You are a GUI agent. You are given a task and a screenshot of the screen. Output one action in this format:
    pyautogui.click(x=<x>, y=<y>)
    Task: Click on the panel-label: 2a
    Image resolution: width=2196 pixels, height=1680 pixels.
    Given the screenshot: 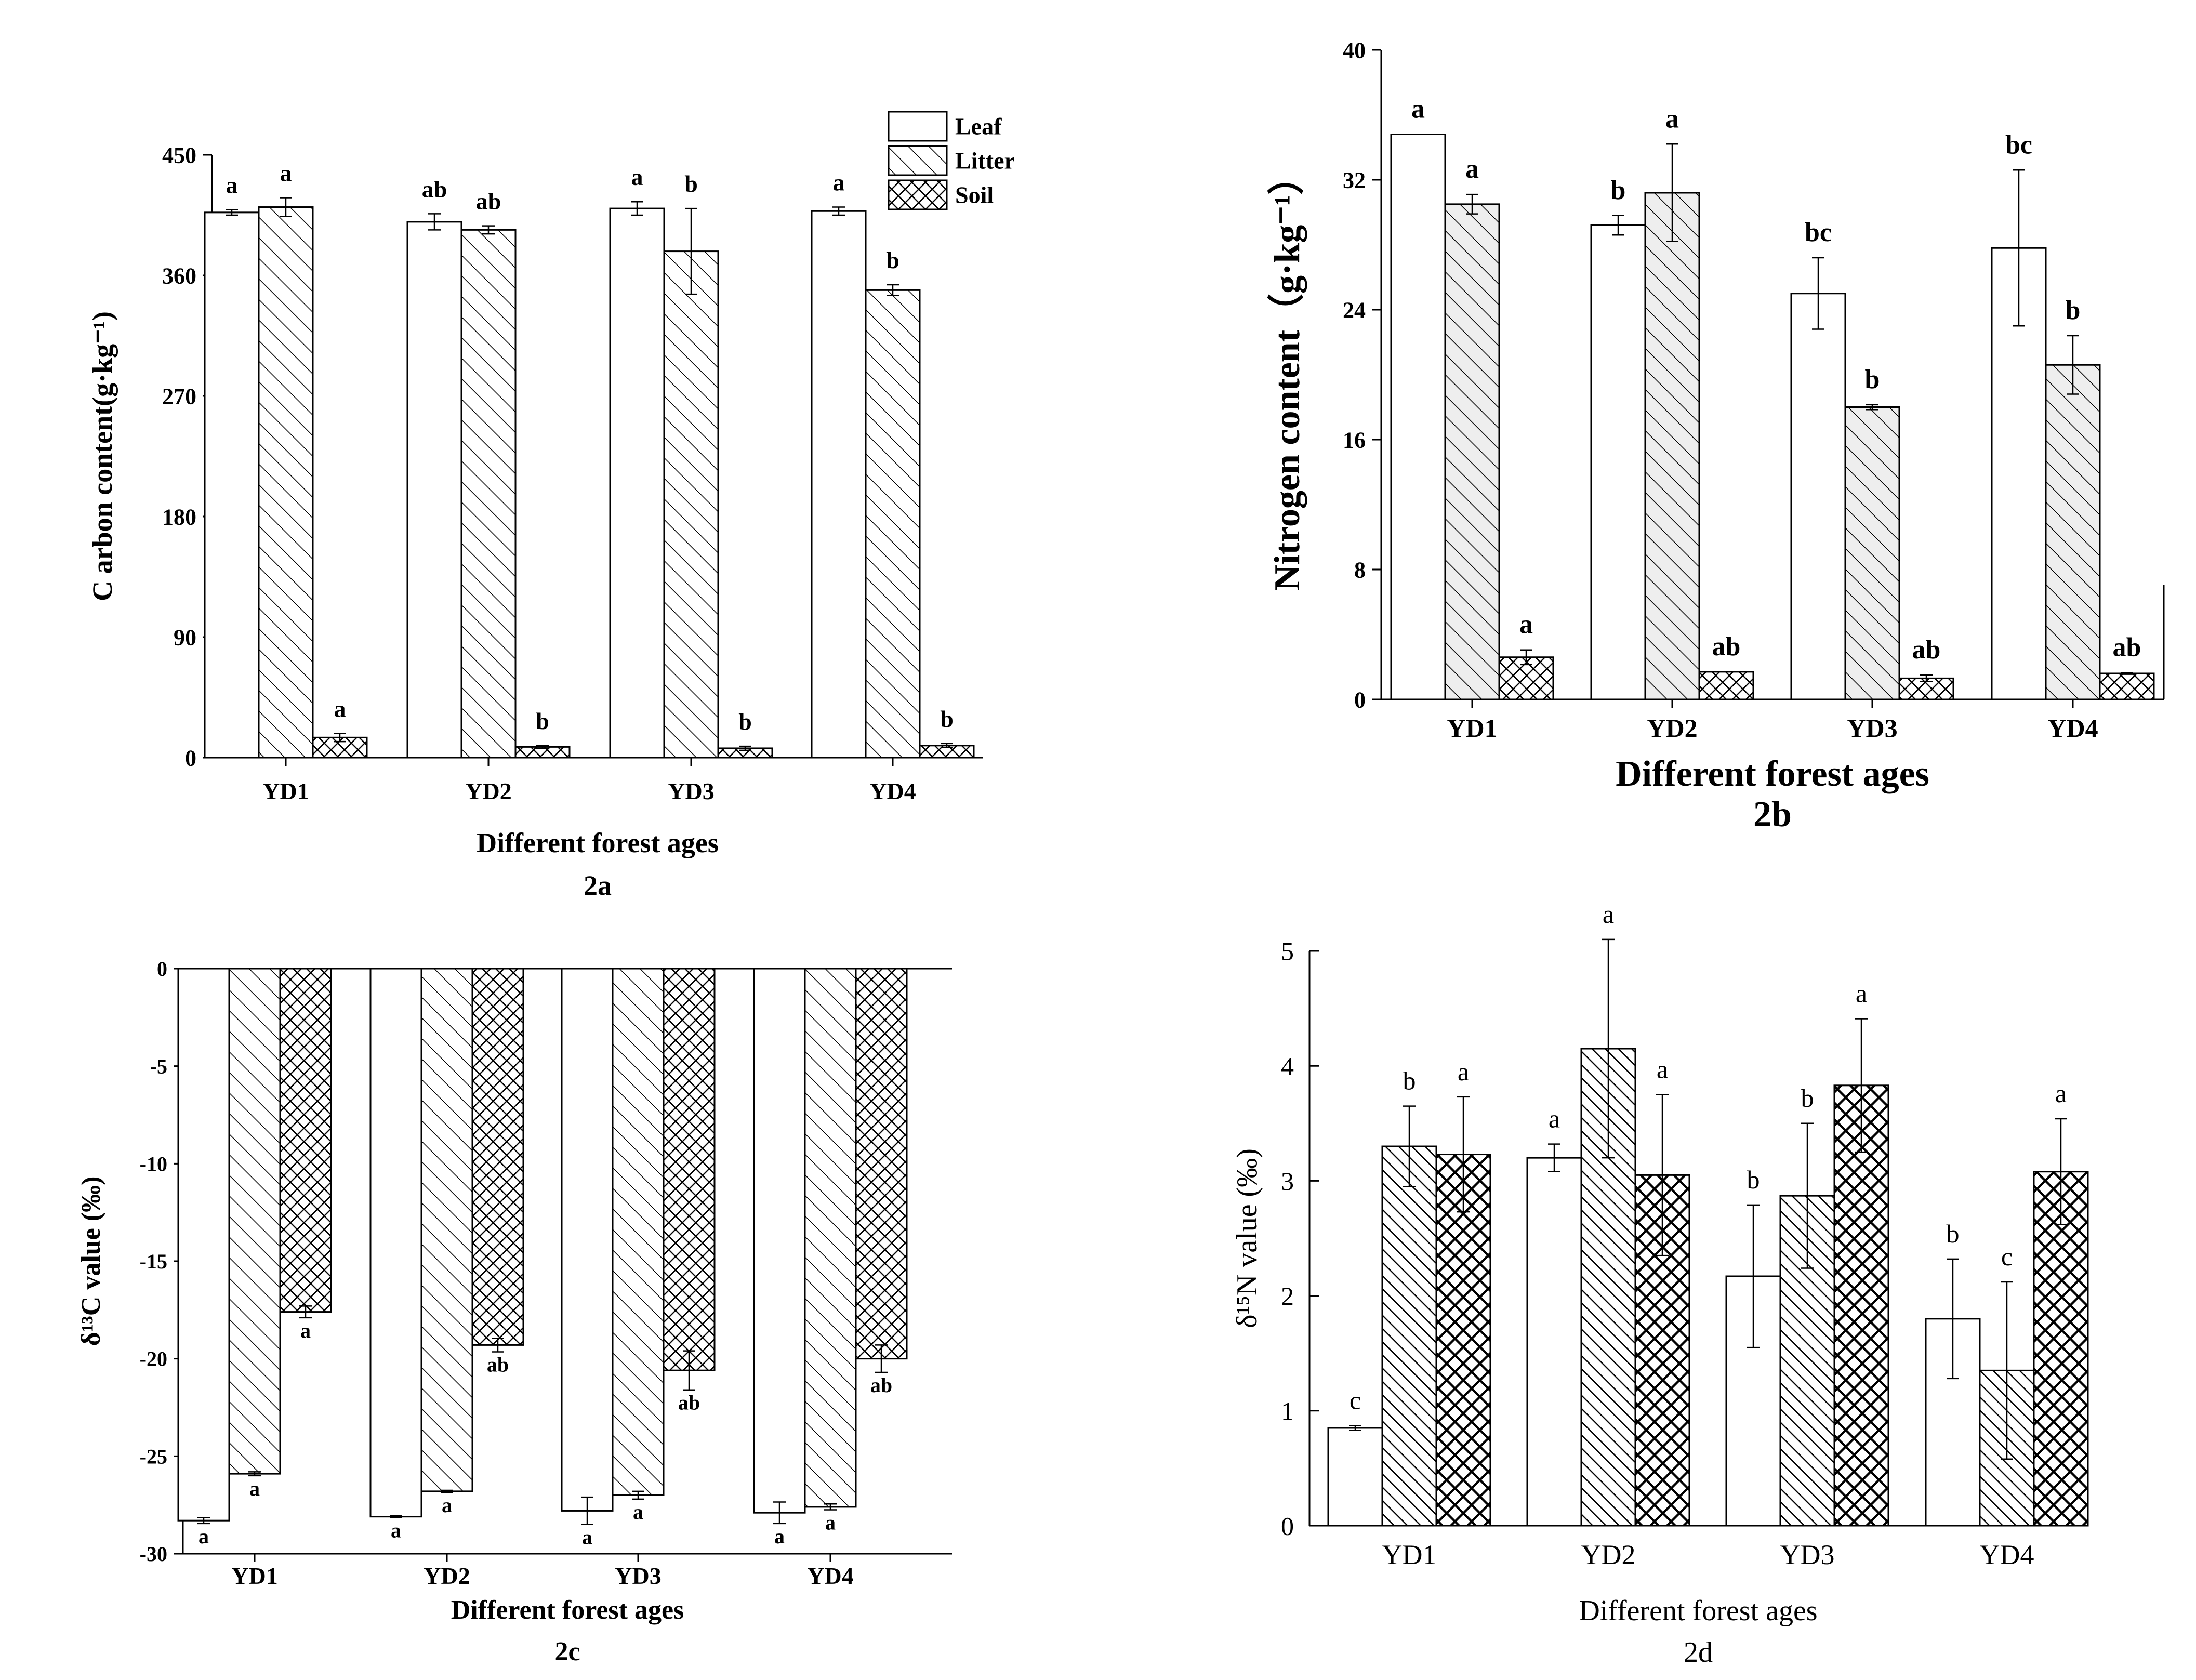 What is the action you would take?
    pyautogui.click(x=598, y=885)
    